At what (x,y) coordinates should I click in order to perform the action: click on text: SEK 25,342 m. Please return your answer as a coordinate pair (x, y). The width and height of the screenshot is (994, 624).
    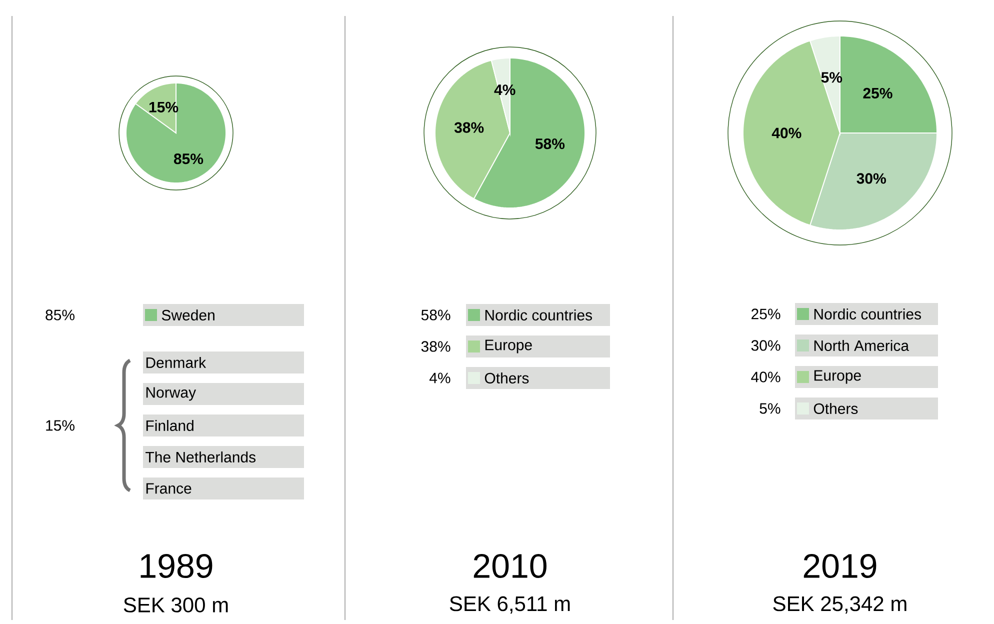
    Looking at the image, I should click on (839, 605).